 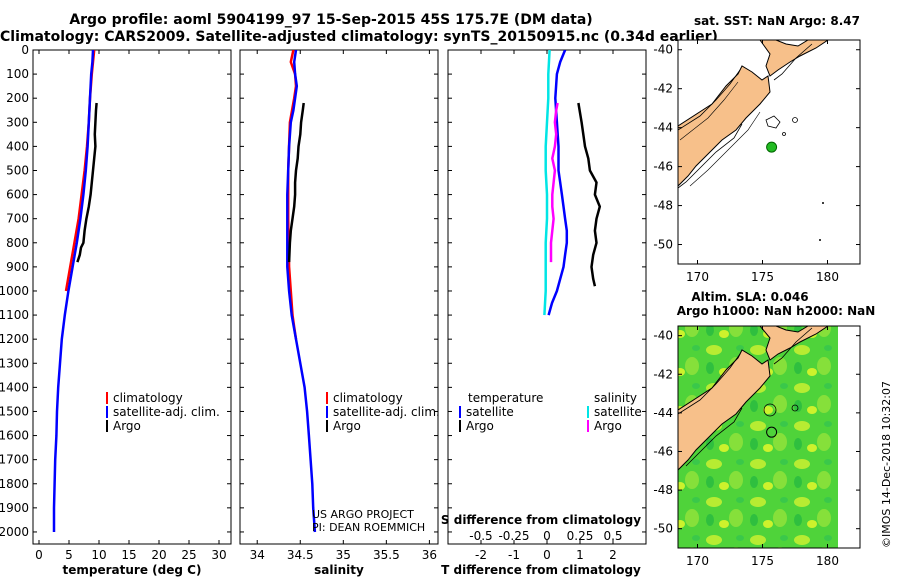 I want to click on temperature-xlabel: temperature (deg C), so click(x=132, y=570).